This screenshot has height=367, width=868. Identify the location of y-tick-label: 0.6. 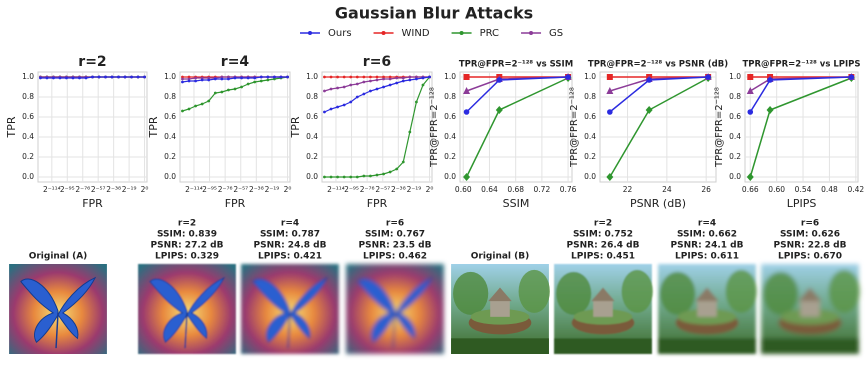
(450, 116).